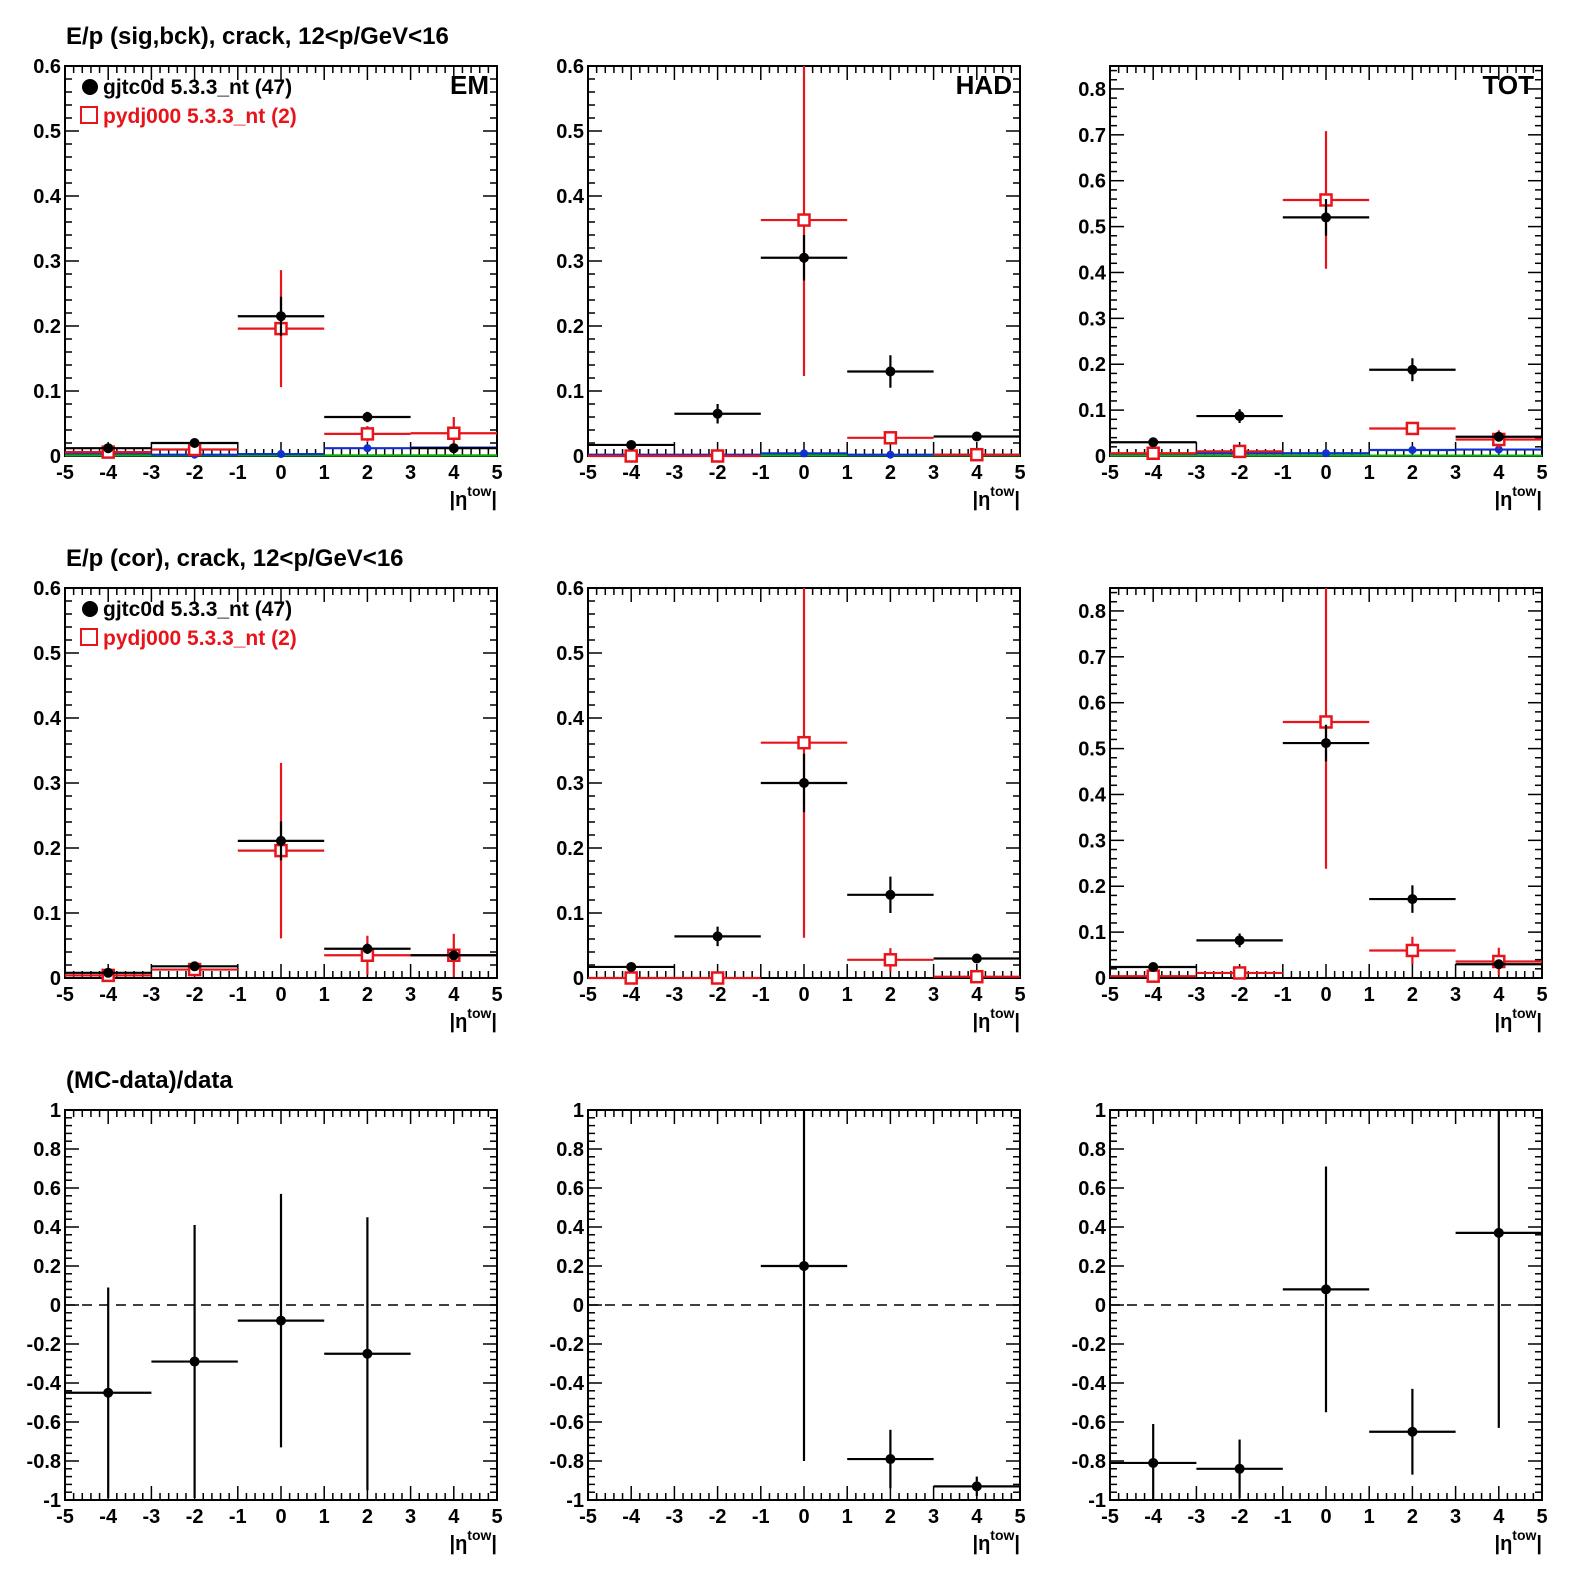 The image size is (1575, 1575). I want to click on y-tick-label: 0.8, so click(1092, 612).